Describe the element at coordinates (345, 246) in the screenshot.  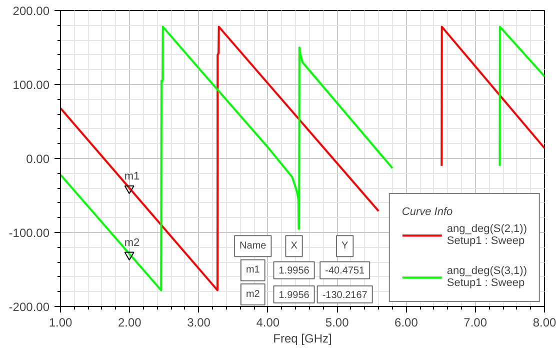
I see `annotation: Y` at that location.